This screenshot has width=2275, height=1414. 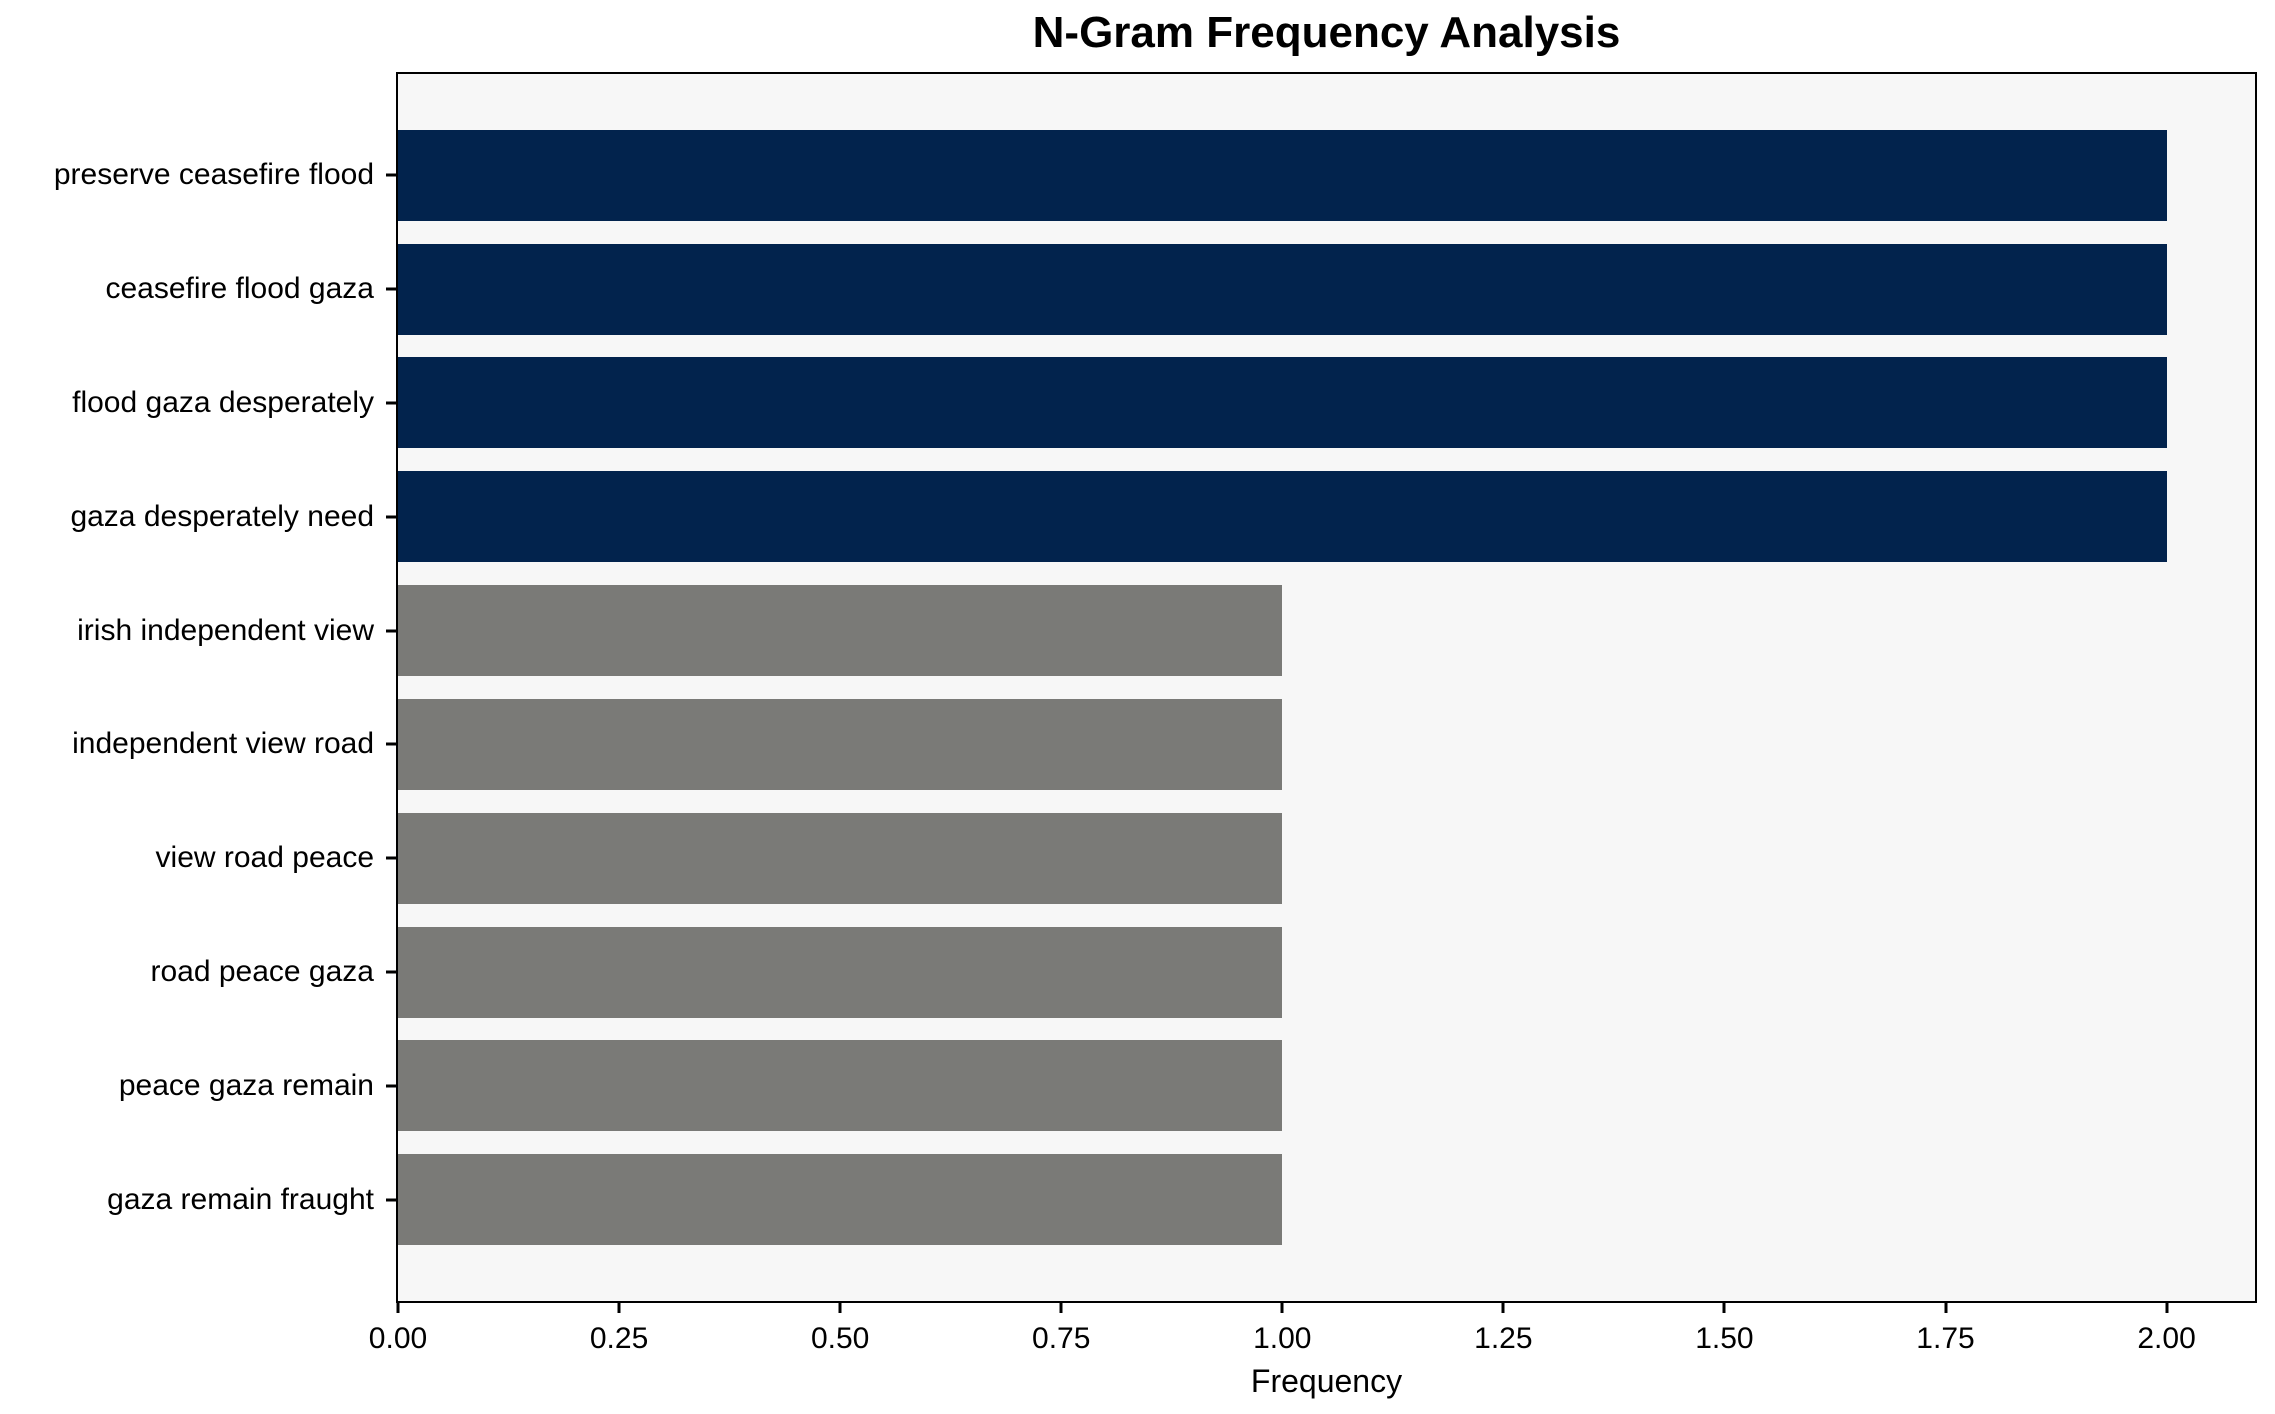 What do you see at coordinates (264, 858) in the screenshot?
I see `y-tick-label: view road peace` at bounding box center [264, 858].